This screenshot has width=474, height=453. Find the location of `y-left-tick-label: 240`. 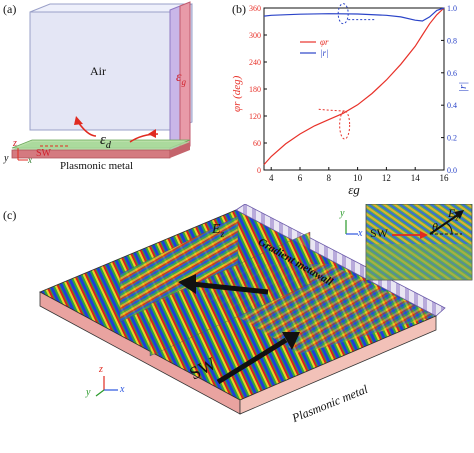

y-left-tick-label: 240 is located at coordinates (255, 62).